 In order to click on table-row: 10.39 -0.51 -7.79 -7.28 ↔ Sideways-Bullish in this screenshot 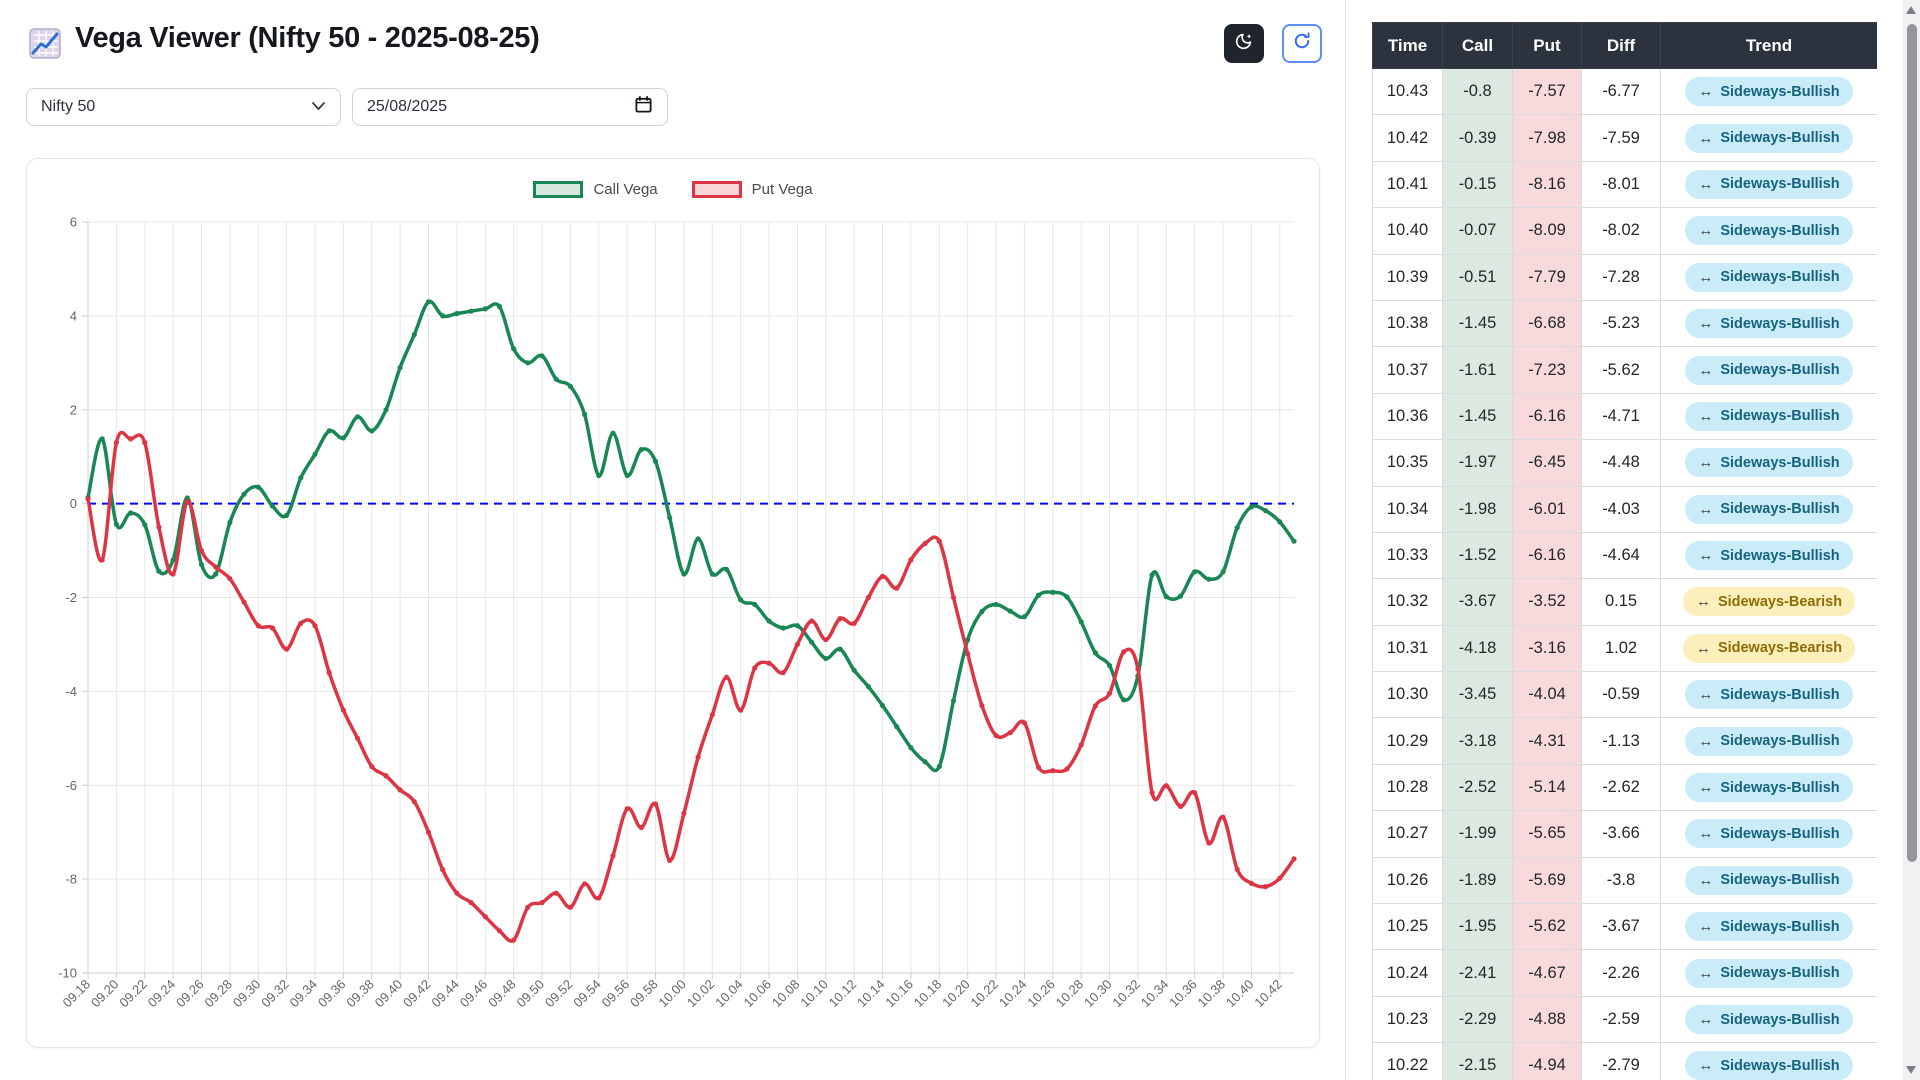, I will do `click(1624, 277)`.